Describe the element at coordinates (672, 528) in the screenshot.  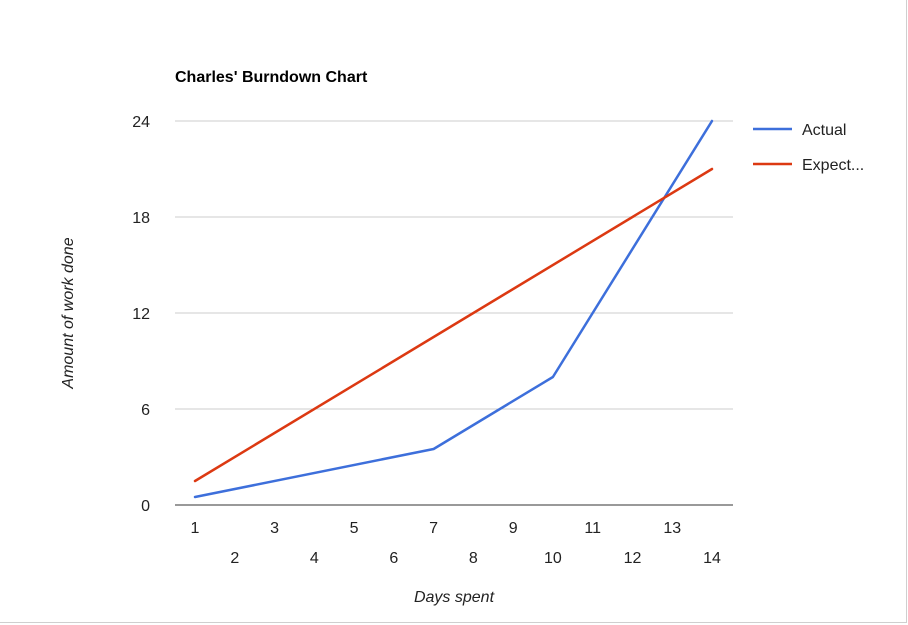
I see `x-tick-label: 13` at that location.